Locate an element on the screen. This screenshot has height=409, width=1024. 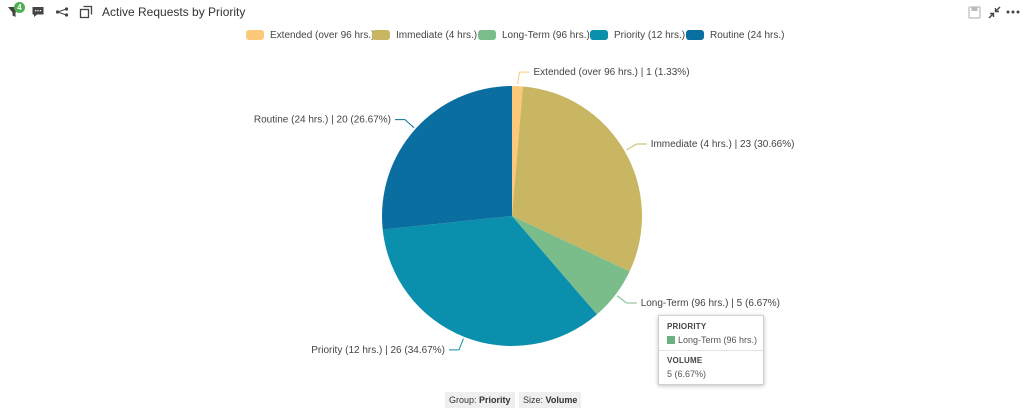
label-long-term: Long-Term (96 hrs.) | 5 (6.67%) is located at coordinates (710, 303).